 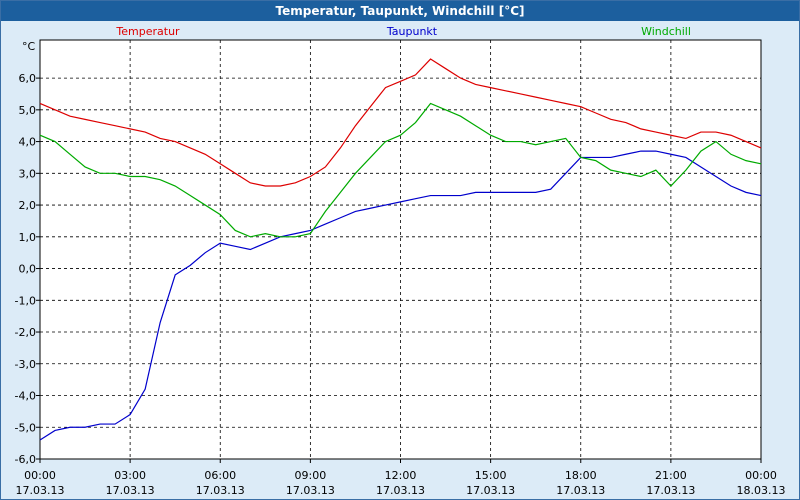 I want to click on legend: Temperatur Taupunkt Windchill, so click(x=403, y=31).